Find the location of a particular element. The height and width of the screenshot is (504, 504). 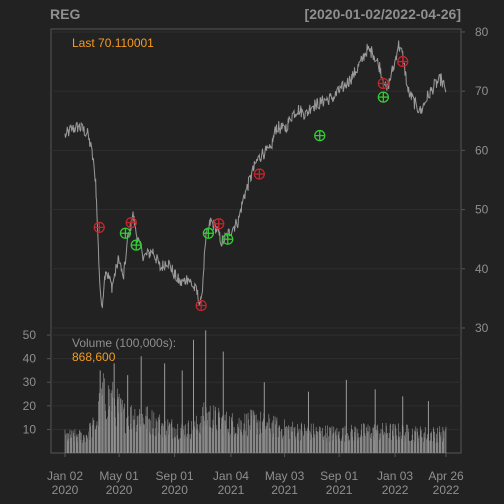

volume-label: Volume (100,000s): is located at coordinates (124, 343).